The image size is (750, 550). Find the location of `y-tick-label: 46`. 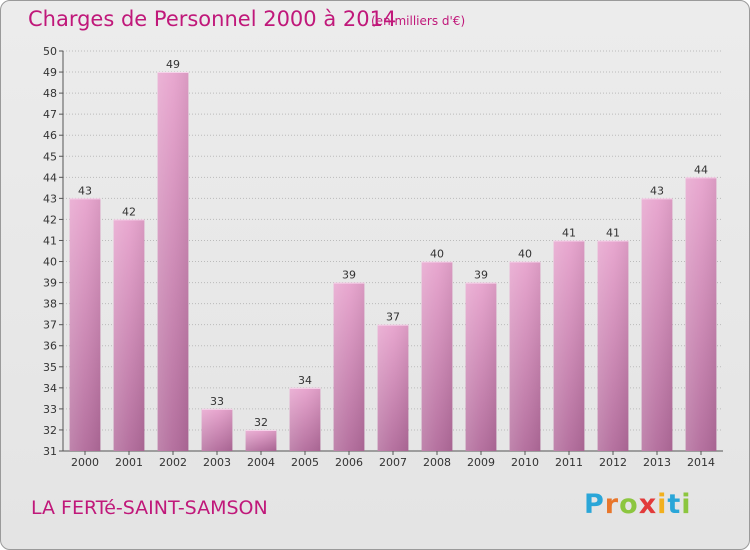

y-tick-label: 46 is located at coordinates (50, 135).